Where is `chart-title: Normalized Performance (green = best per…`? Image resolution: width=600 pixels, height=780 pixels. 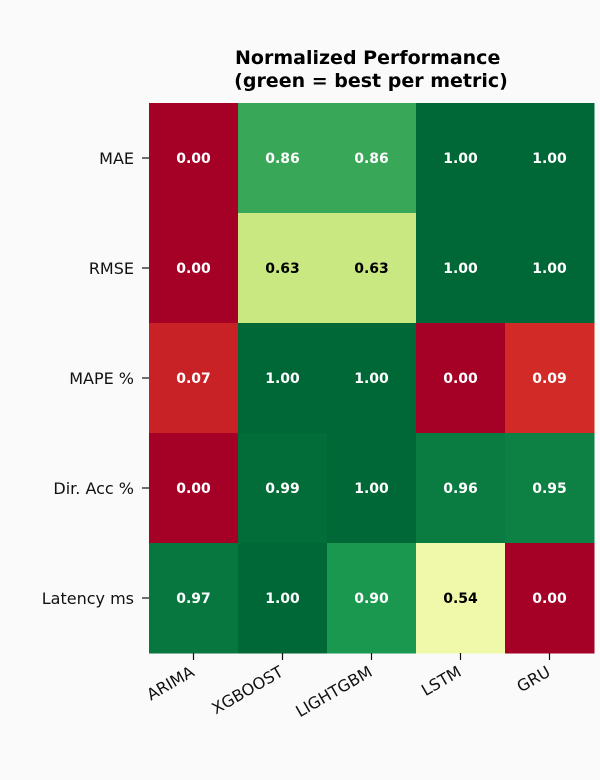 chart-title: Normalized Performance (green = best per… is located at coordinates (371, 69).